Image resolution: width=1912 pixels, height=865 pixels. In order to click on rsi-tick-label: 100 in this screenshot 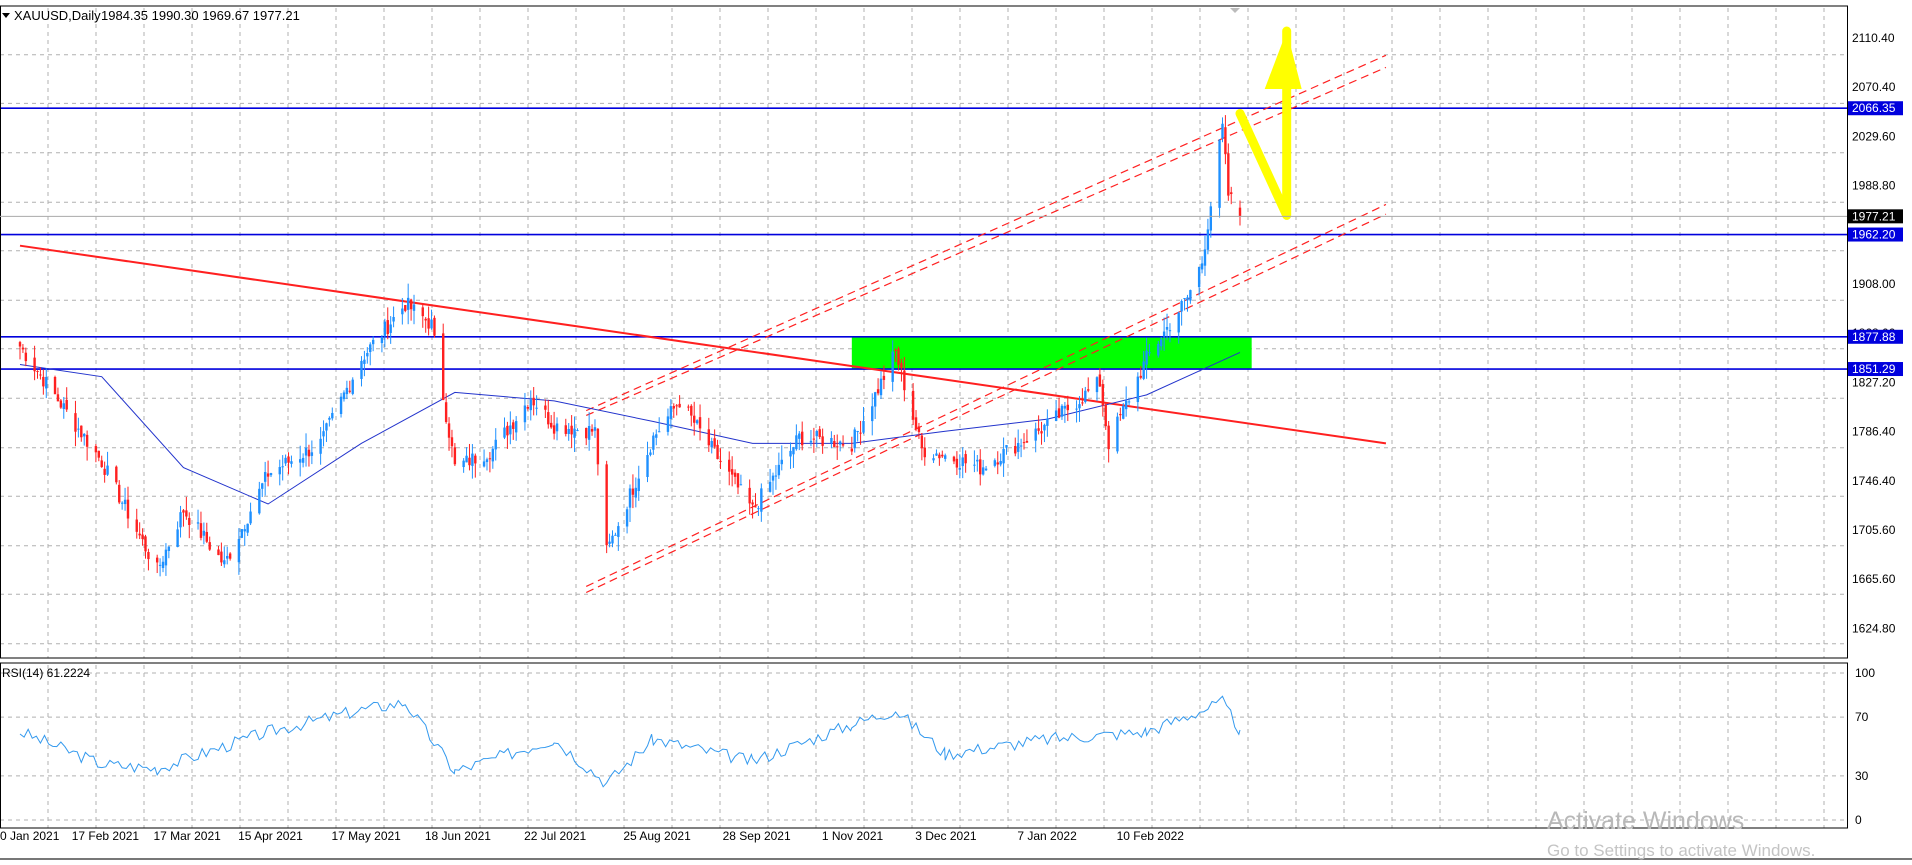, I will do `click(1865, 673)`.